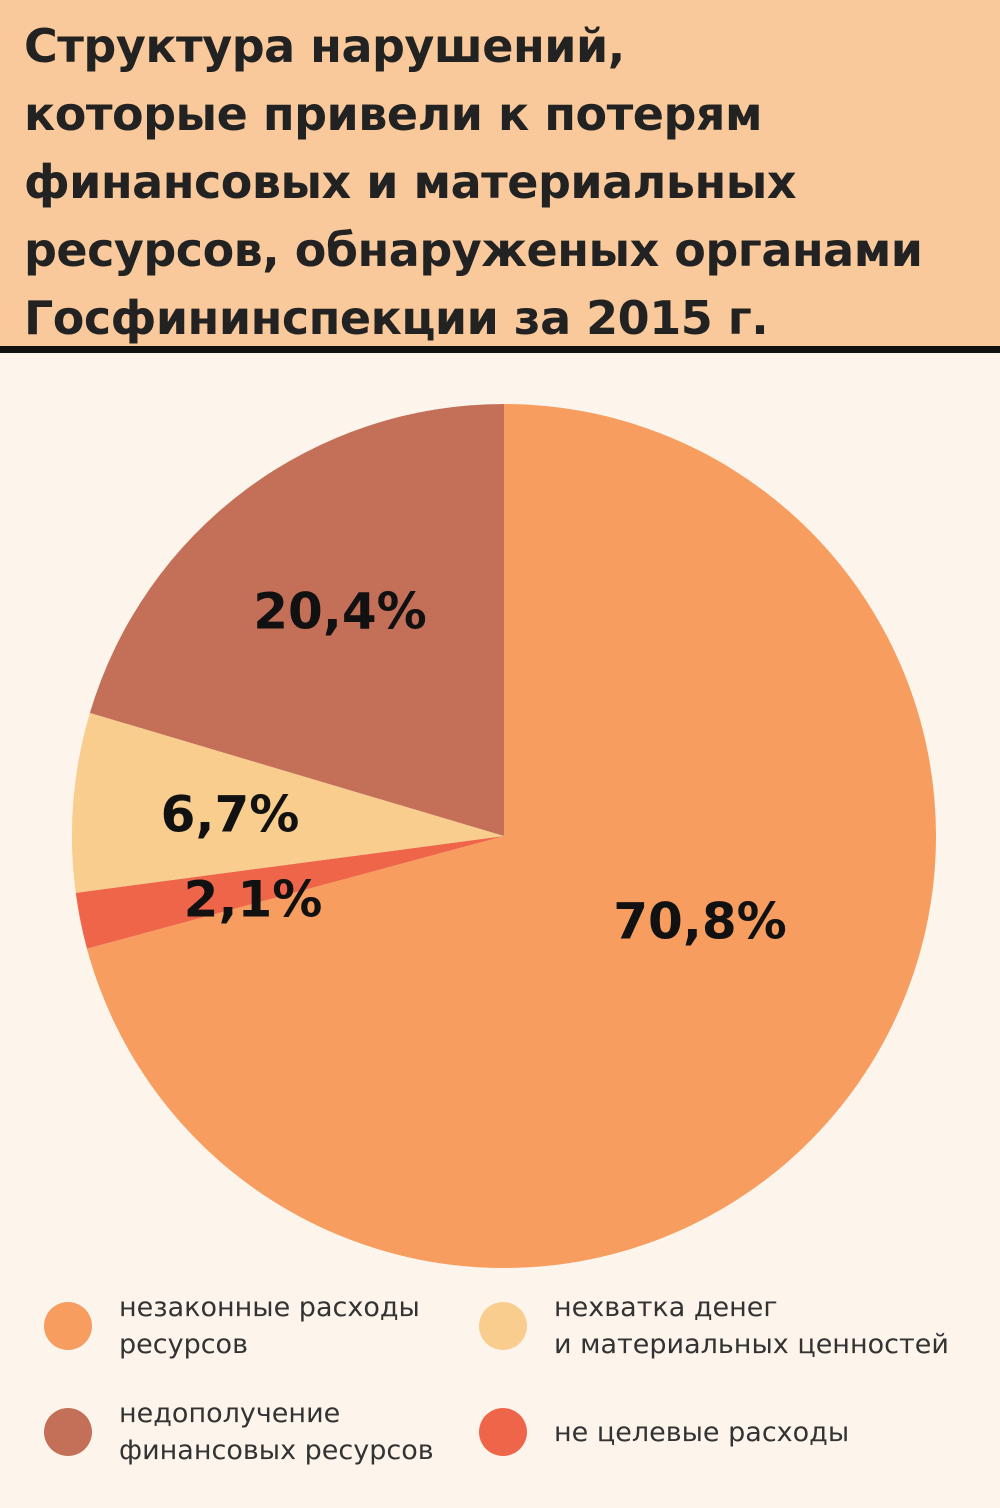  I want to click on legend-label: не целевые расходы, so click(702, 1432).